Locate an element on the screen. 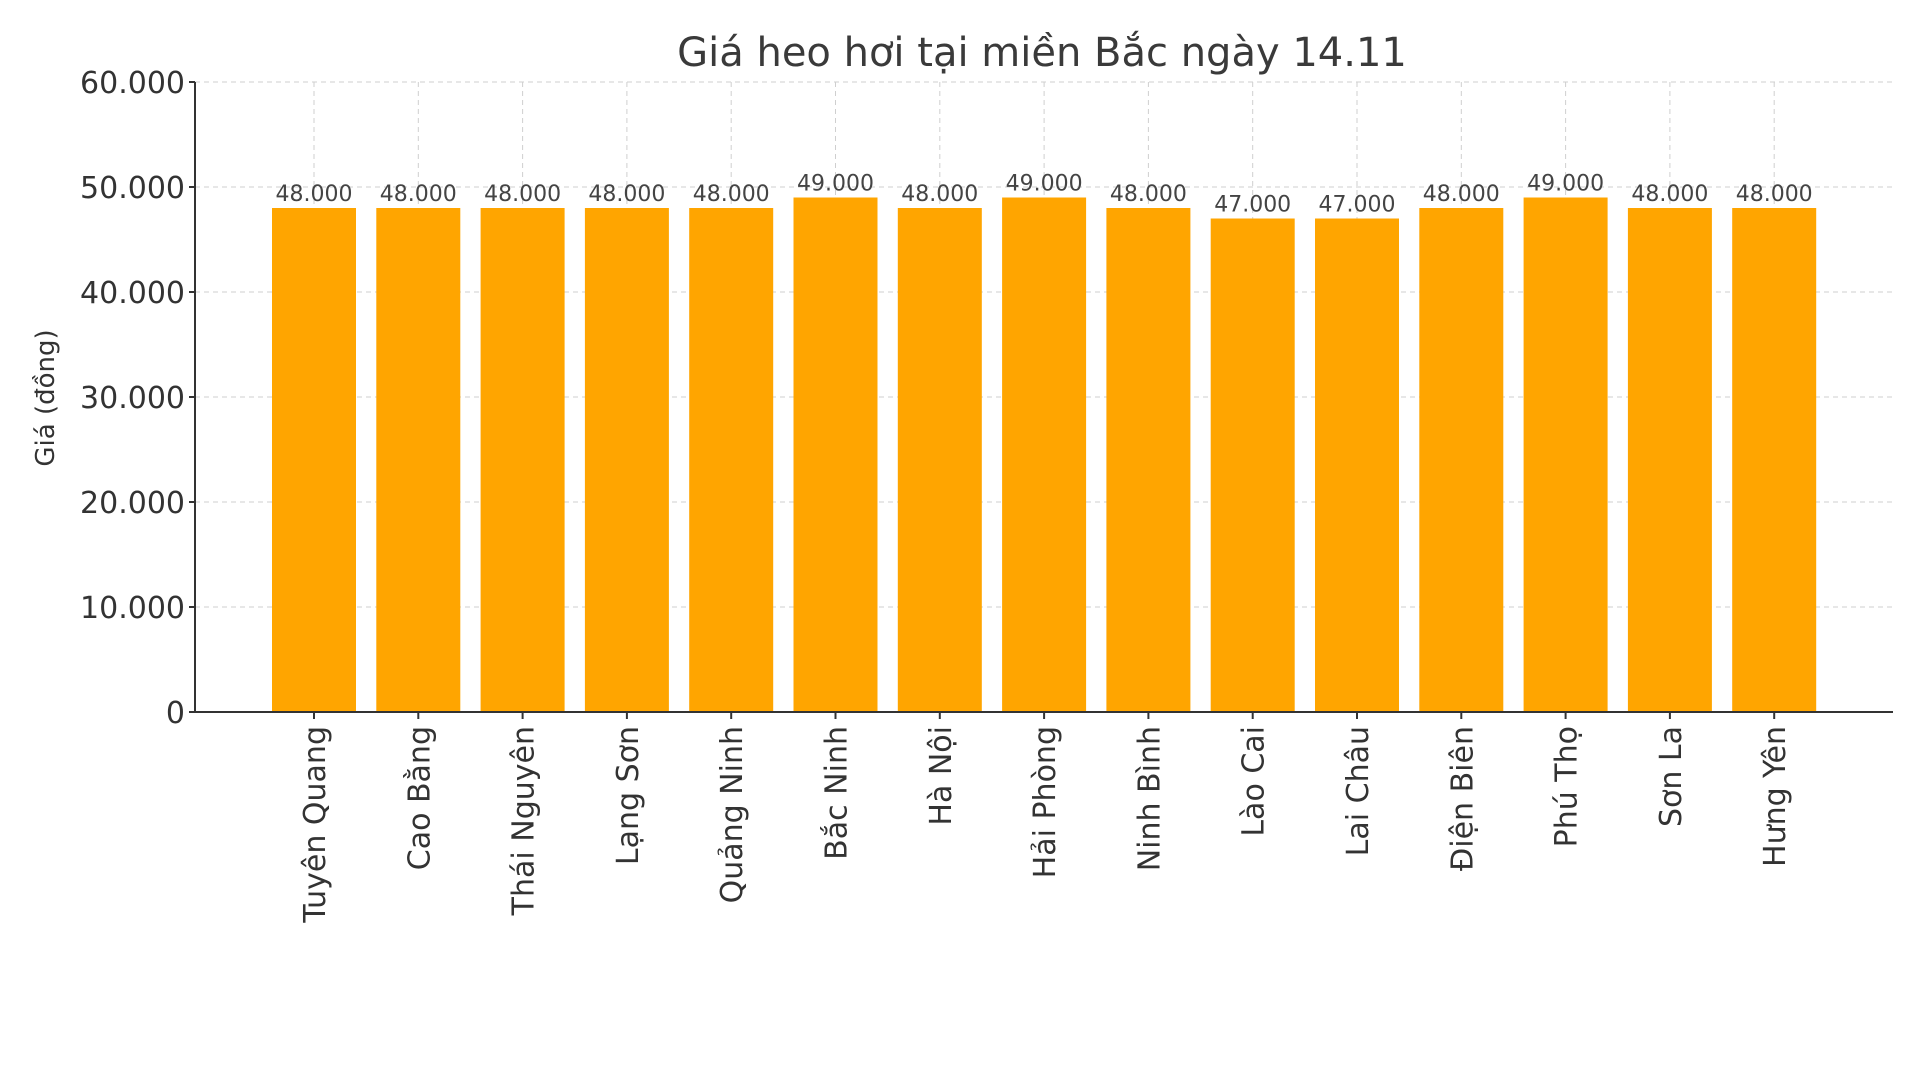 This screenshot has width=1920, height=1080. x-tick-label: Quảng Ninh is located at coordinates (732, 814).